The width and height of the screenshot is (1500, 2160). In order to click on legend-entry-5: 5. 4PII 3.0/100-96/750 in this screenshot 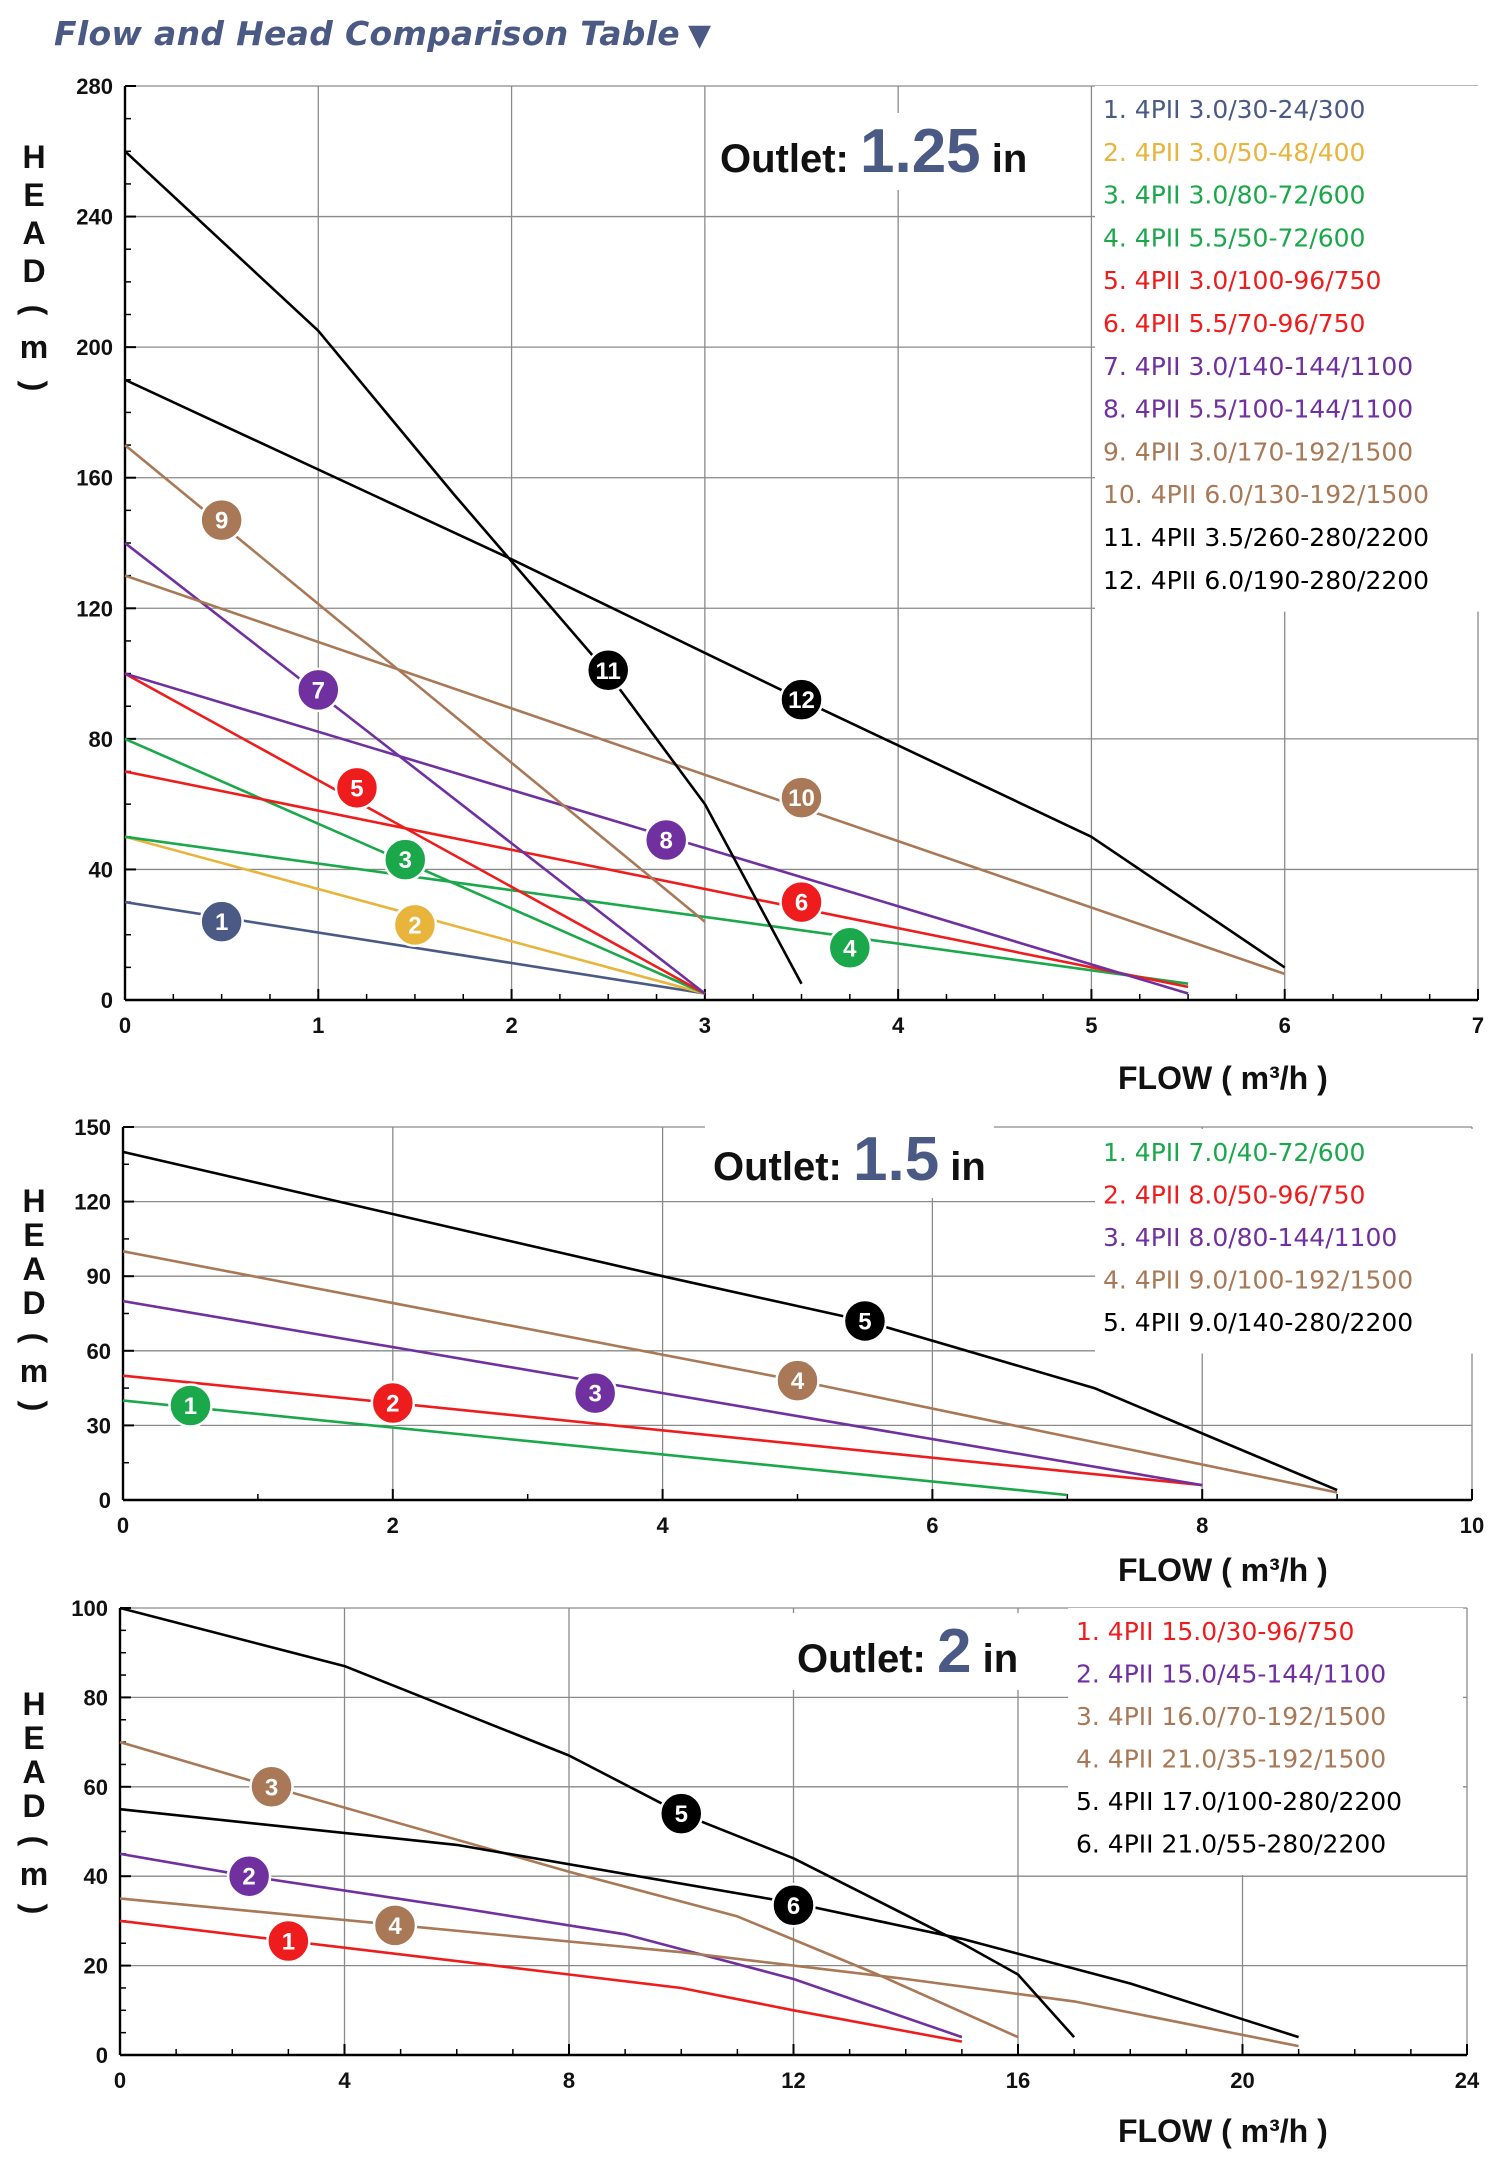, I will do `click(1242, 280)`.